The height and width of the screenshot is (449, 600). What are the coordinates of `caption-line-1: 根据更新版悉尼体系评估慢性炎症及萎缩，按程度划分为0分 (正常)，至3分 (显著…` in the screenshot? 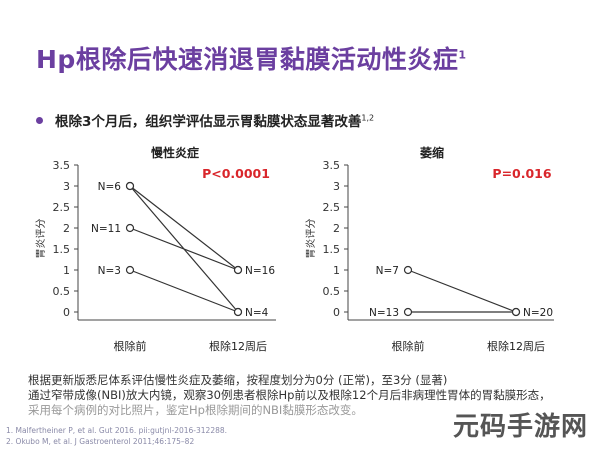 It's located at (238, 380).